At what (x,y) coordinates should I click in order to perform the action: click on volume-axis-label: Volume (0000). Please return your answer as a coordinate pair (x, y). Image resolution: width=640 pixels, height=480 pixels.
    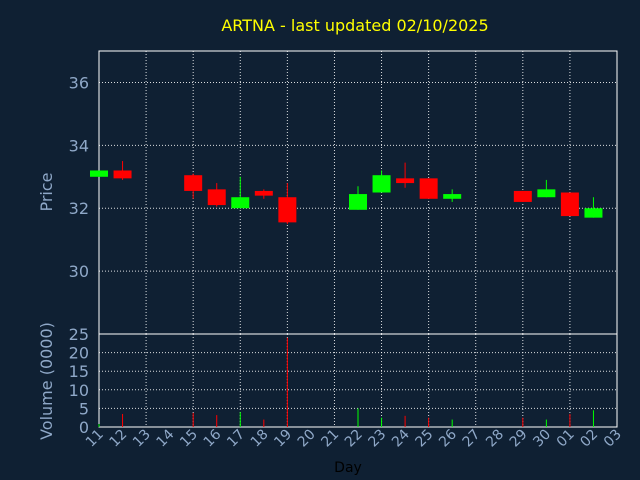
    Looking at the image, I should click on (46, 381).